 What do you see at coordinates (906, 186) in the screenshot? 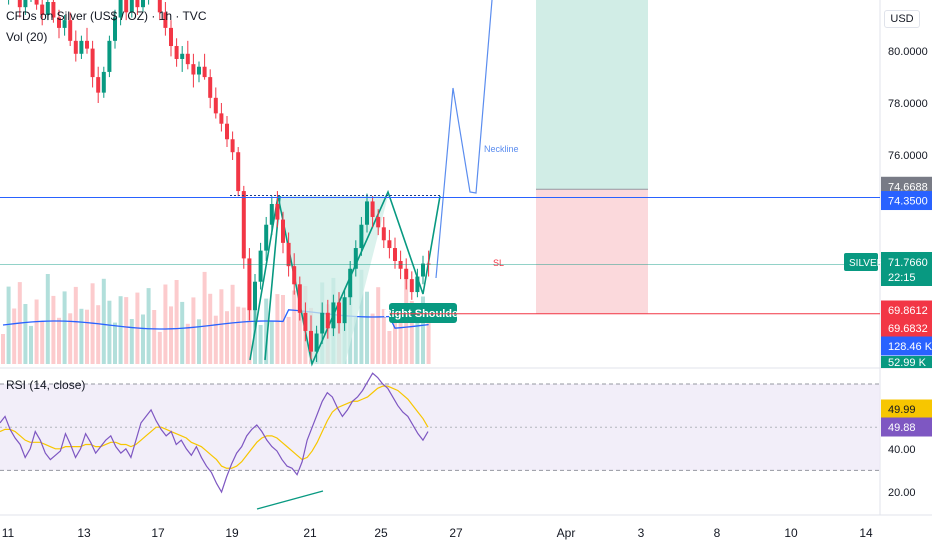
I see `target-badge-bg` at bounding box center [906, 186].